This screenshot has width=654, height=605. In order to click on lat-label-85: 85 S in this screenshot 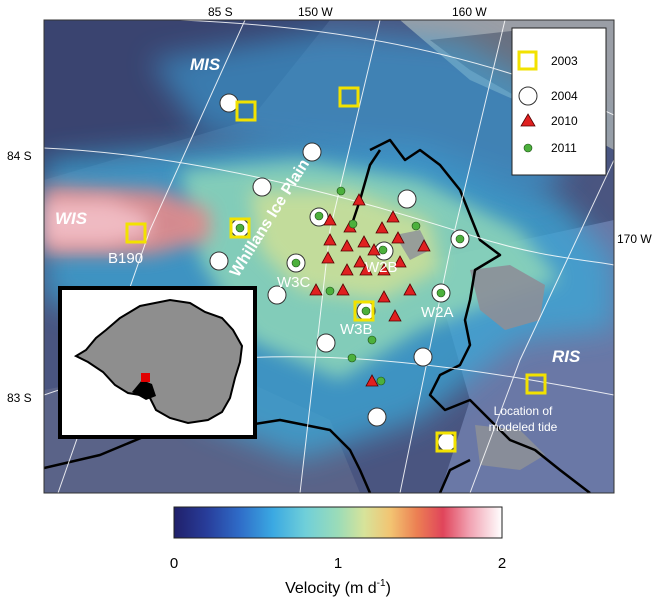, I will do `click(220, 12)`.